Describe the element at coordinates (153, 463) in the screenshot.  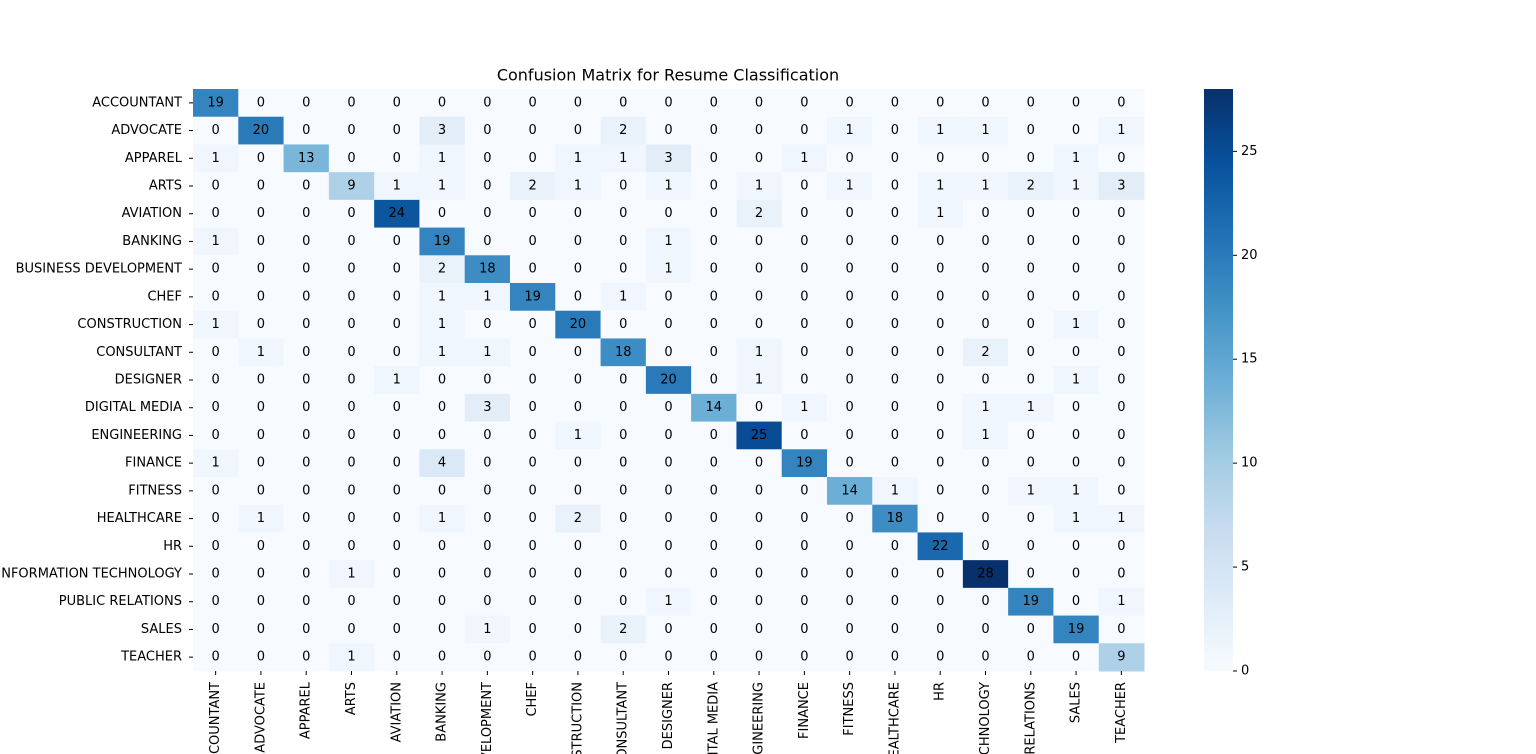
I see `y-tick-label: FINANCE` at that location.